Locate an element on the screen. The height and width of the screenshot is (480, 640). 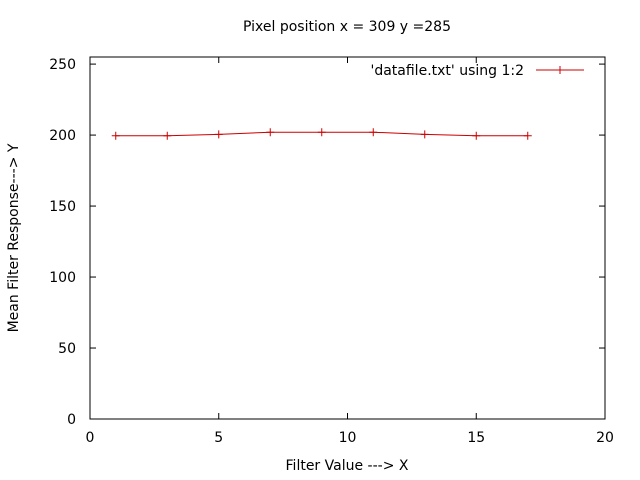
legend-label: 'datafile.txt' using 1:2 is located at coordinates (447, 71).